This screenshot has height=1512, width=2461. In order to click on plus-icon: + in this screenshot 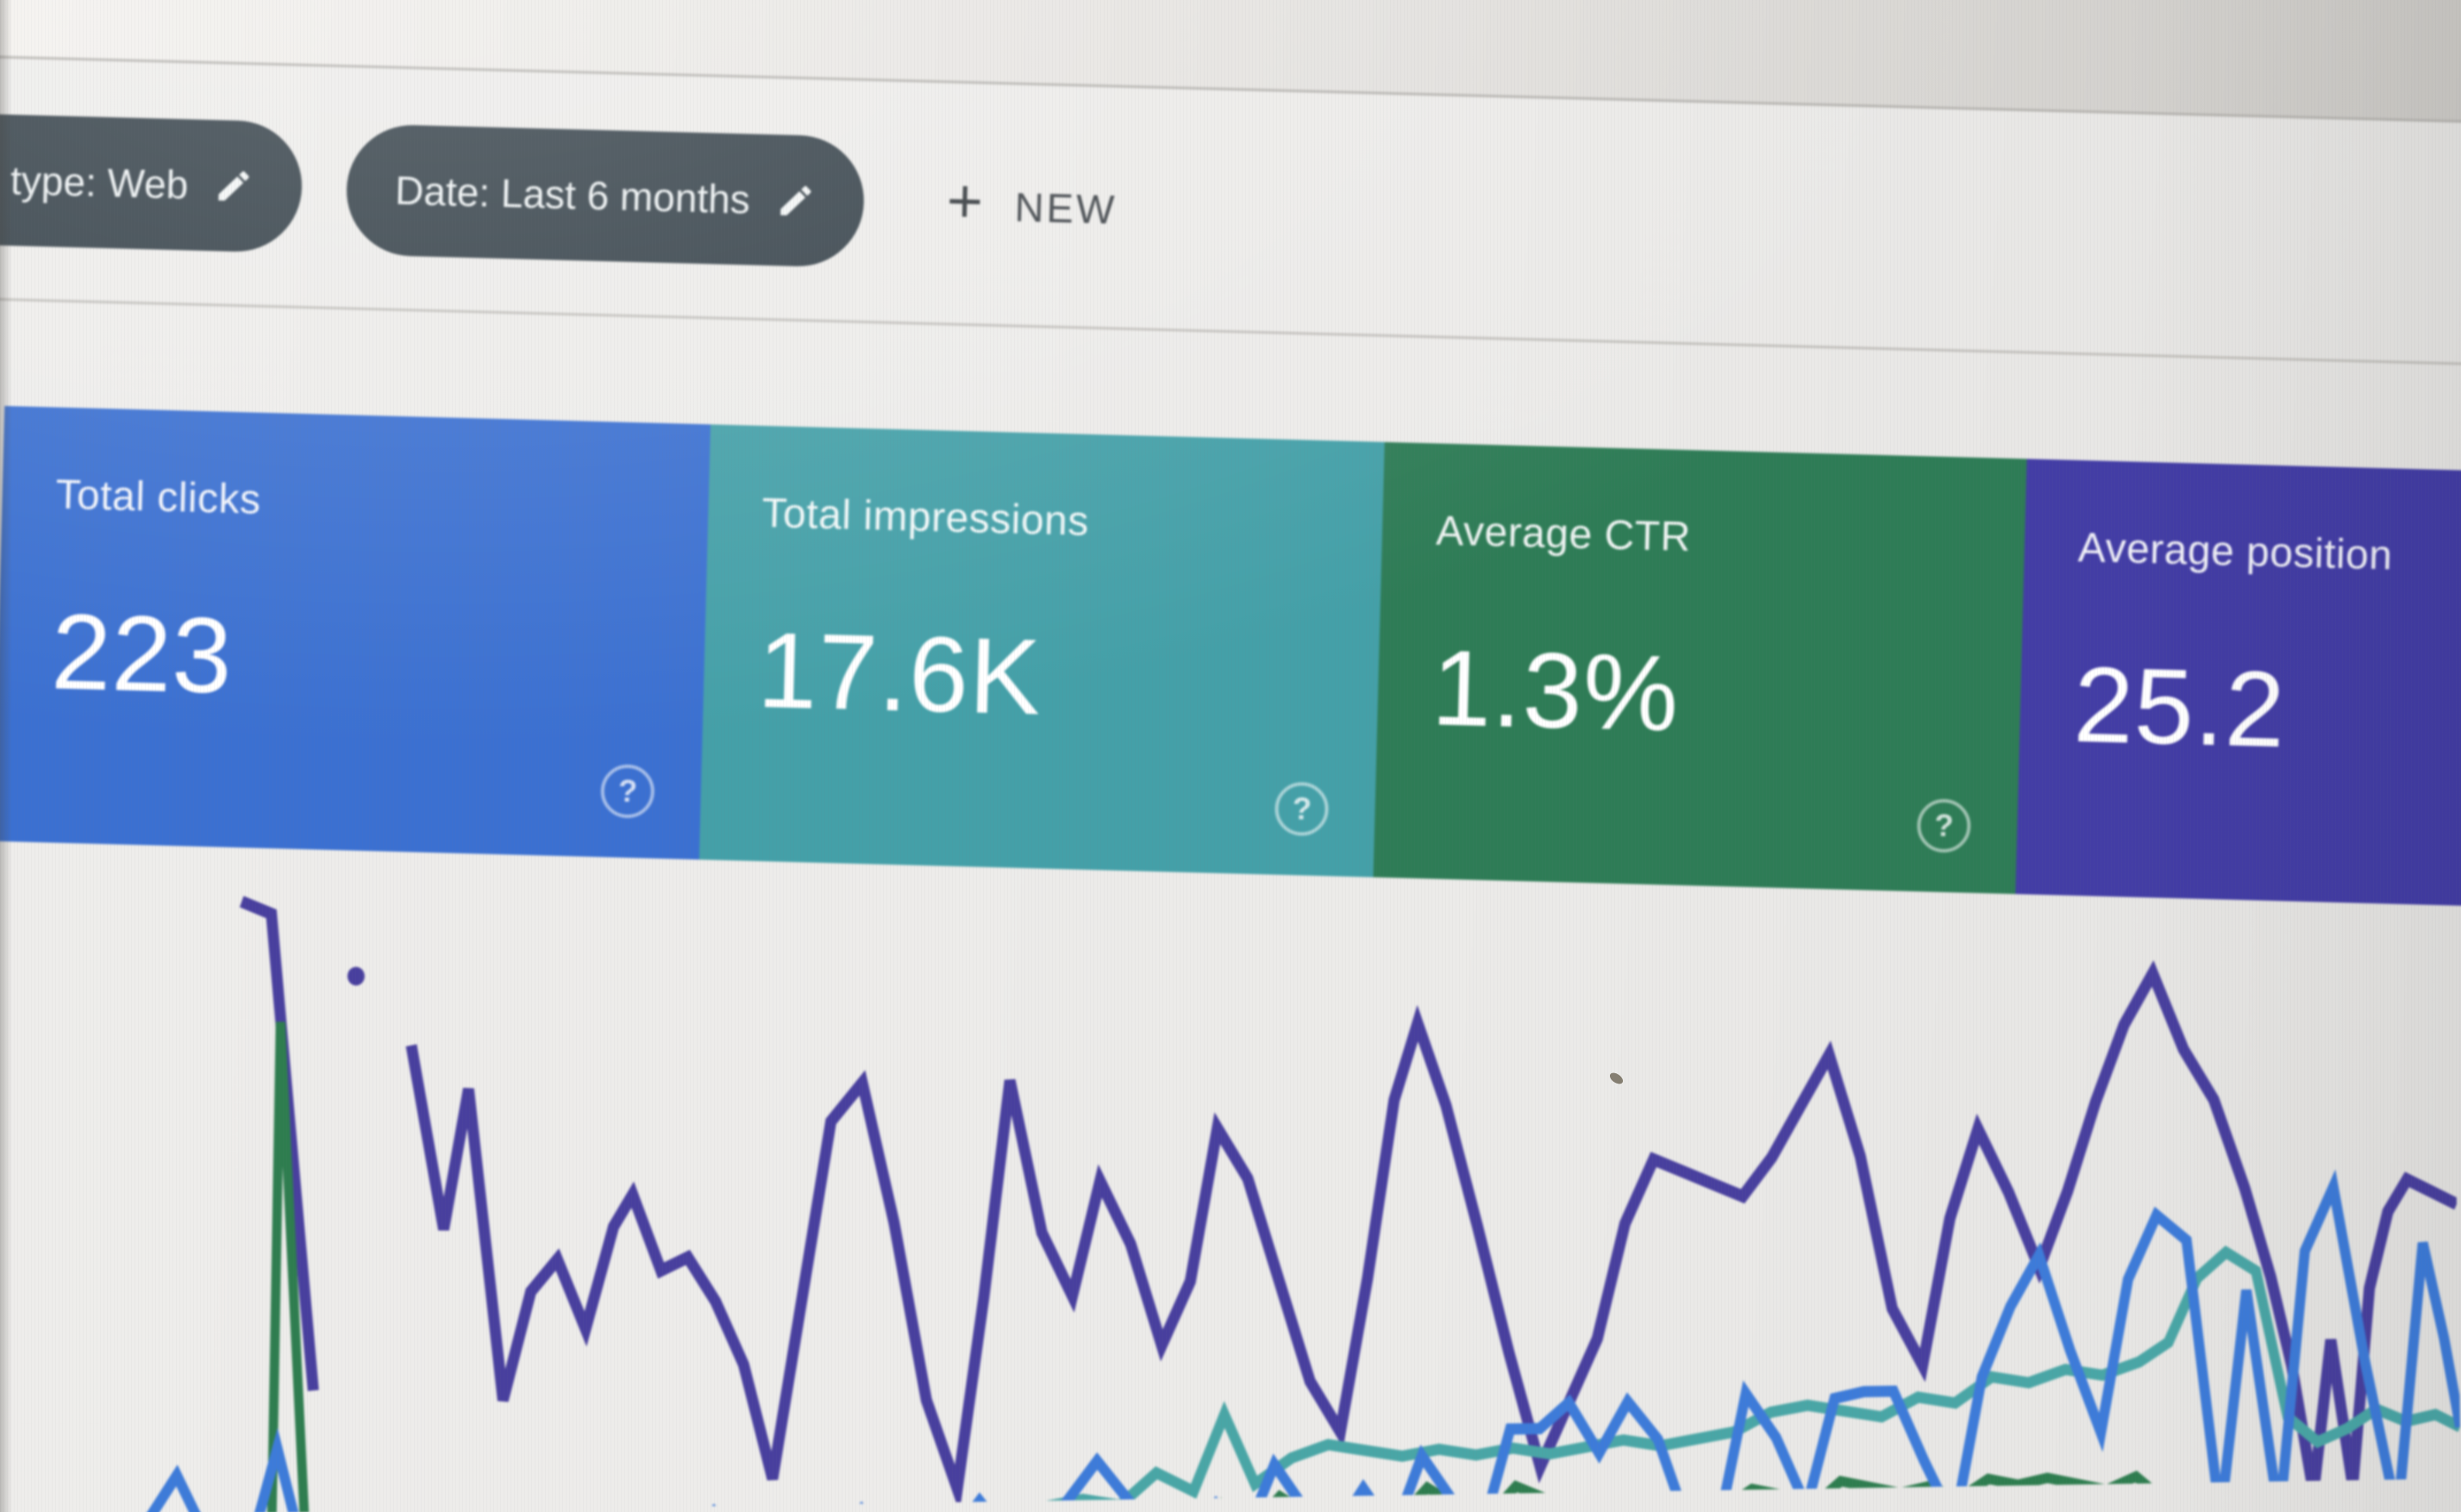, I will do `click(966, 201)`.